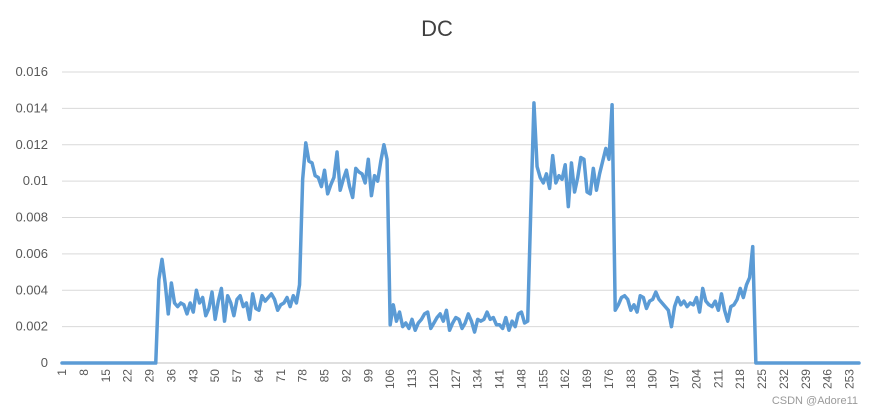 This screenshot has width=869, height=415. Describe the element at coordinates (740, 379) in the screenshot. I see `x-tick-label: 218` at that location.